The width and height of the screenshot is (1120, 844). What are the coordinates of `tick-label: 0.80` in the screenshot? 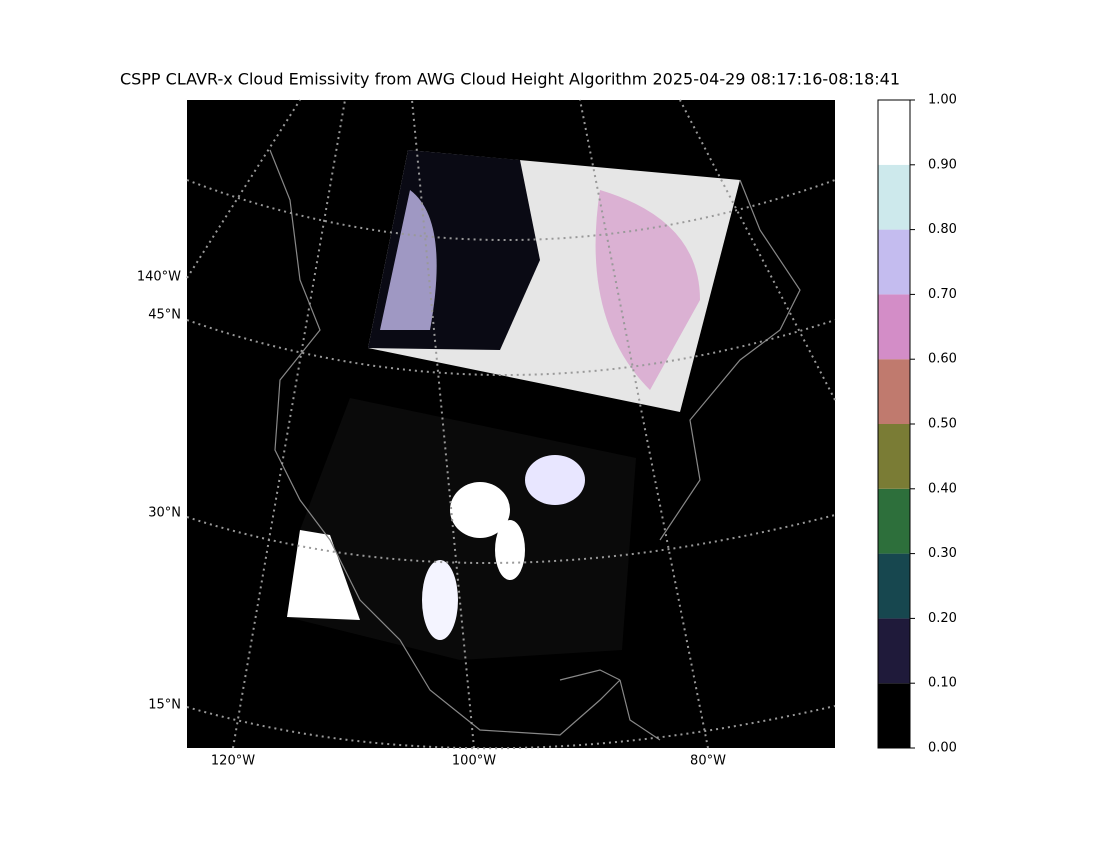 It's located at (942, 229).